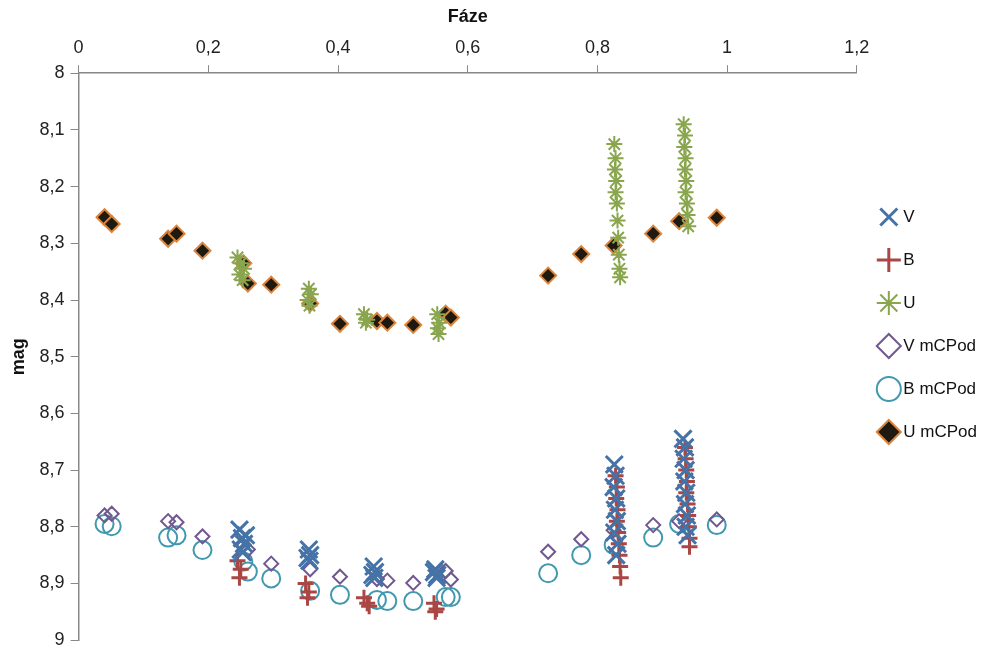  I want to click on x-axis-title: Fáze, so click(467, 15).